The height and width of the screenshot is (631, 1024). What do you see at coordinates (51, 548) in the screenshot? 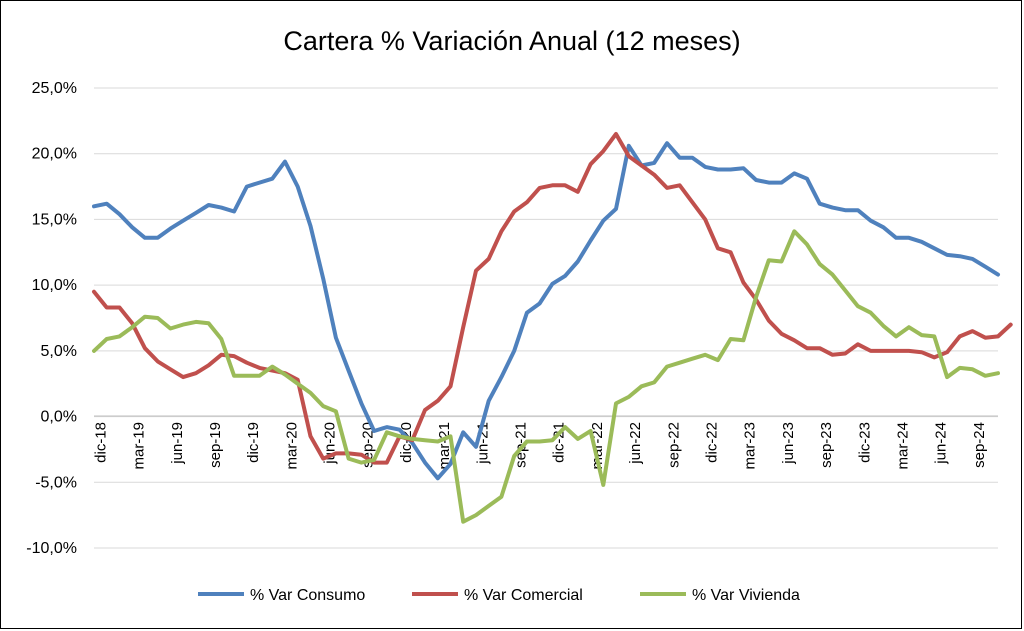
I see `y-tick-label: -10,0%` at bounding box center [51, 548].